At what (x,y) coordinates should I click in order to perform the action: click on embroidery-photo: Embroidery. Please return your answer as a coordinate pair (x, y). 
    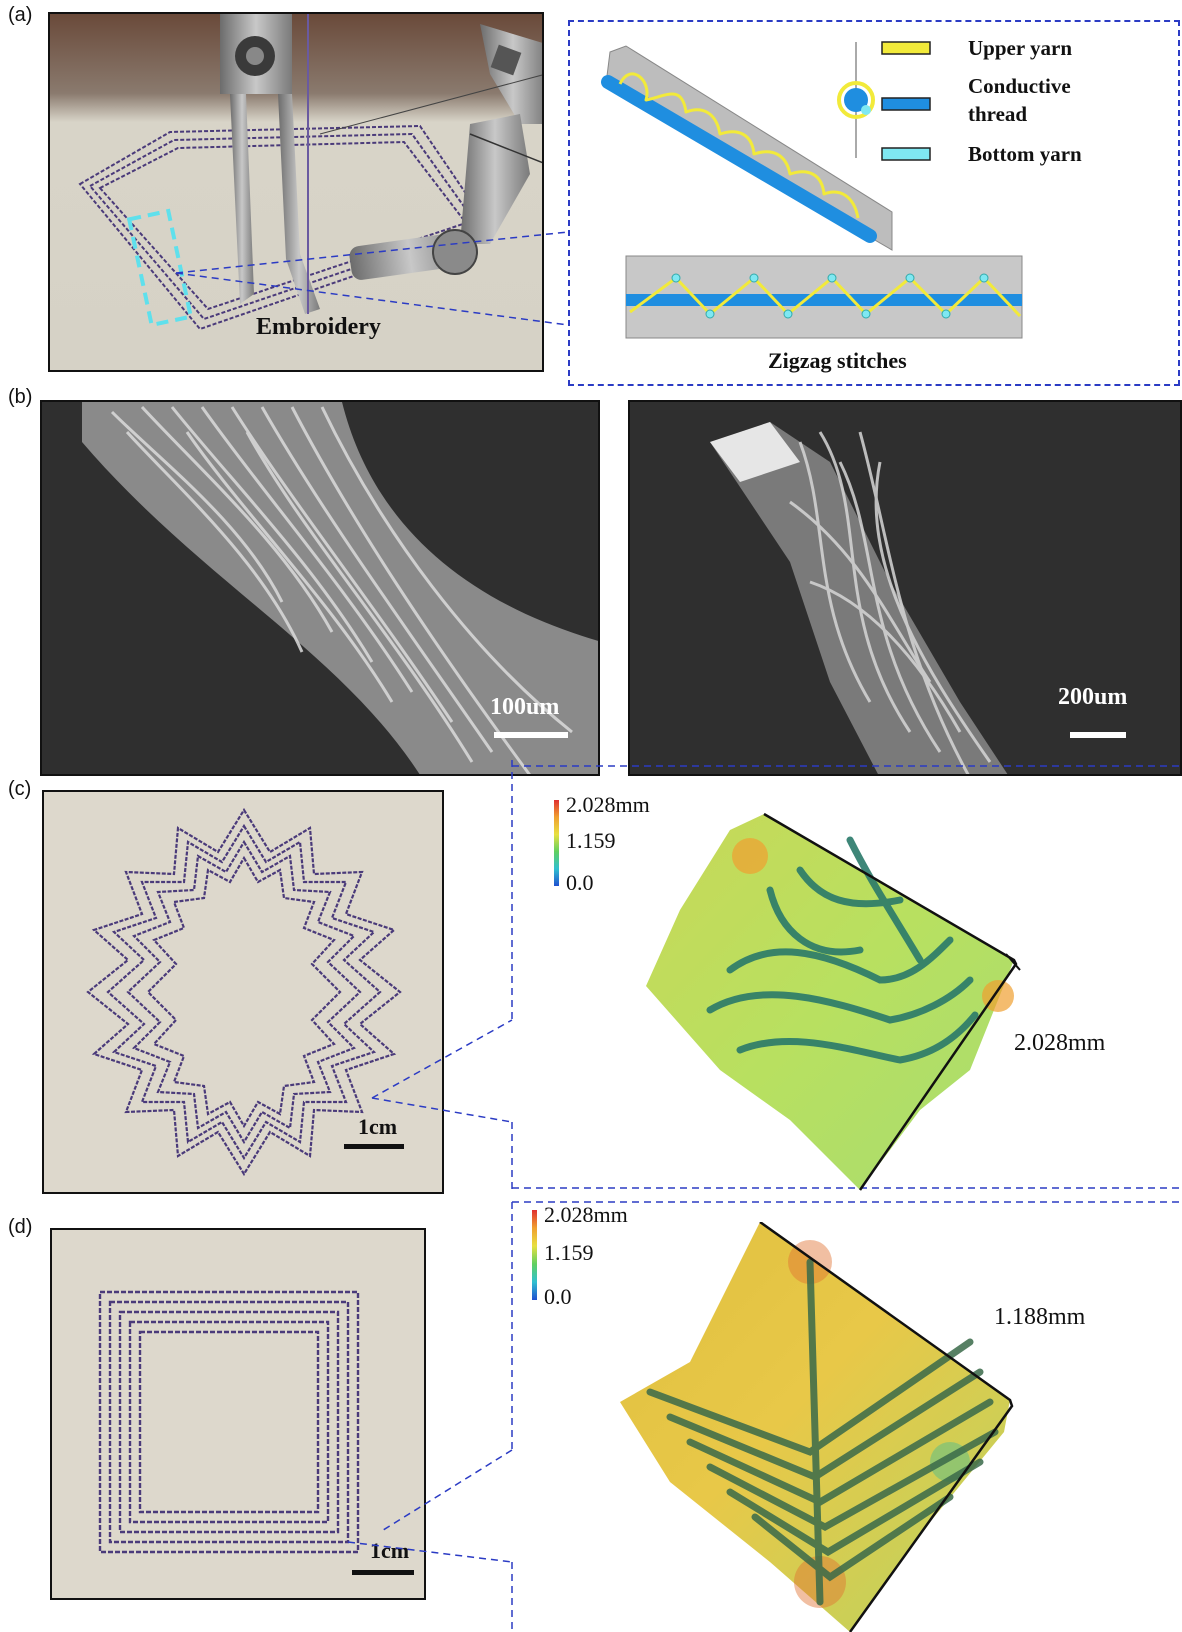
    Looking at the image, I should click on (296, 192).